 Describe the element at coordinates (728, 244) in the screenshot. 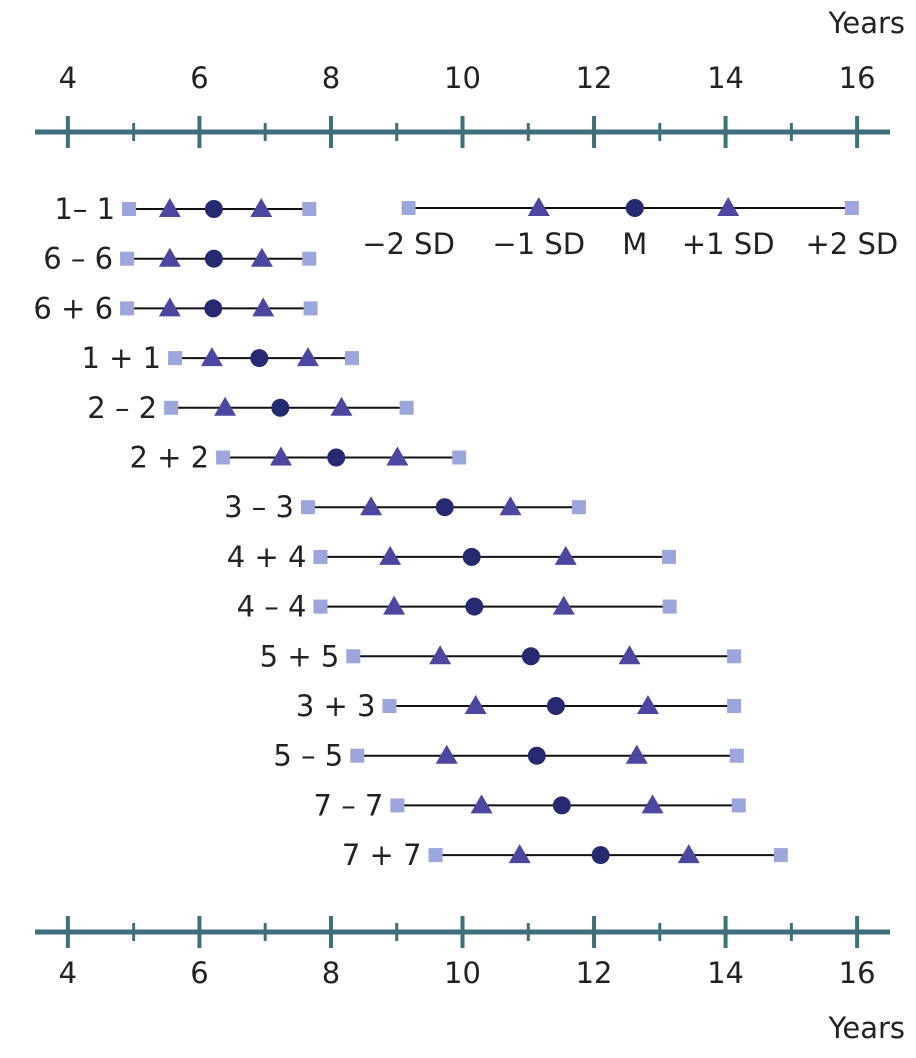

I see `legend-label: +1 SD` at that location.